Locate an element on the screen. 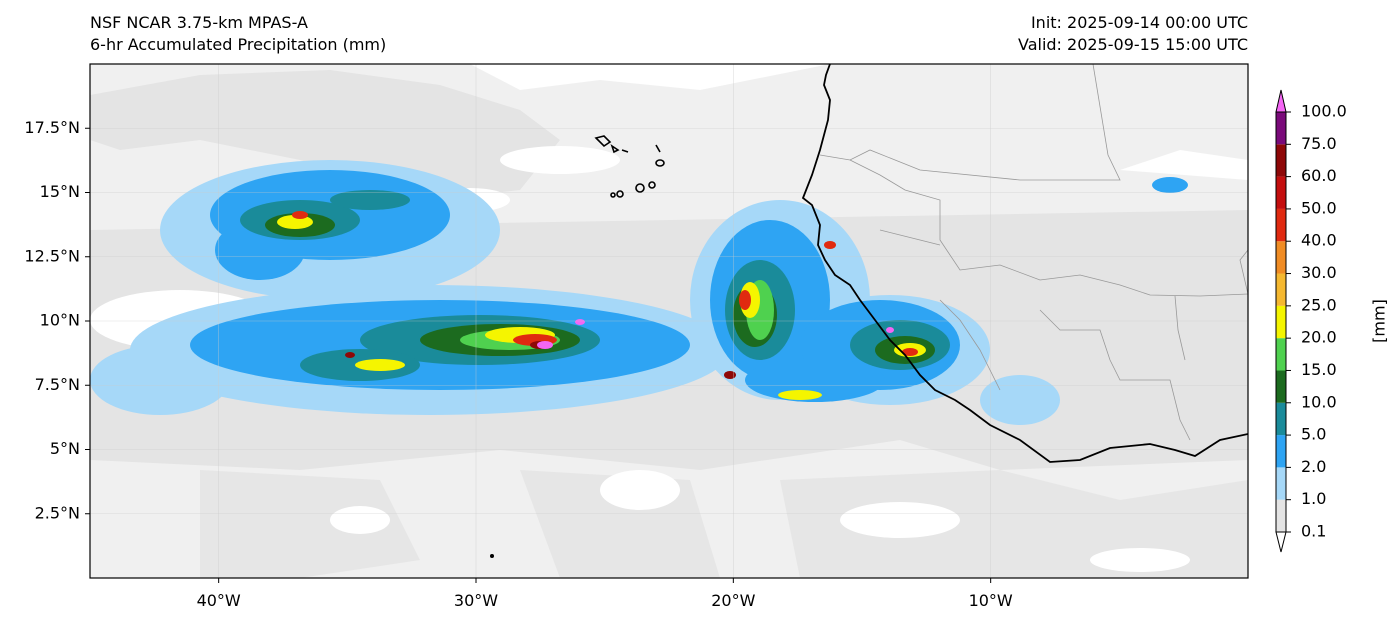 This screenshot has width=1396, height=623. colorbar-outline is located at coordinates (1281, 322).